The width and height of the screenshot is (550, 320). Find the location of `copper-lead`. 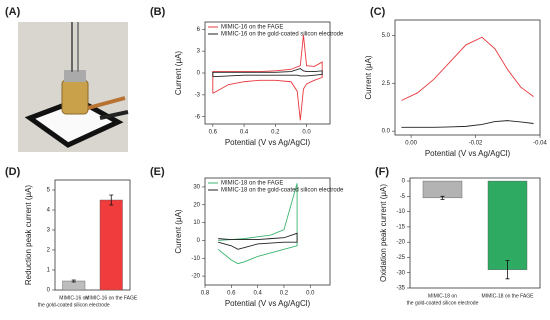

copper-lead is located at coordinates (106, 103).